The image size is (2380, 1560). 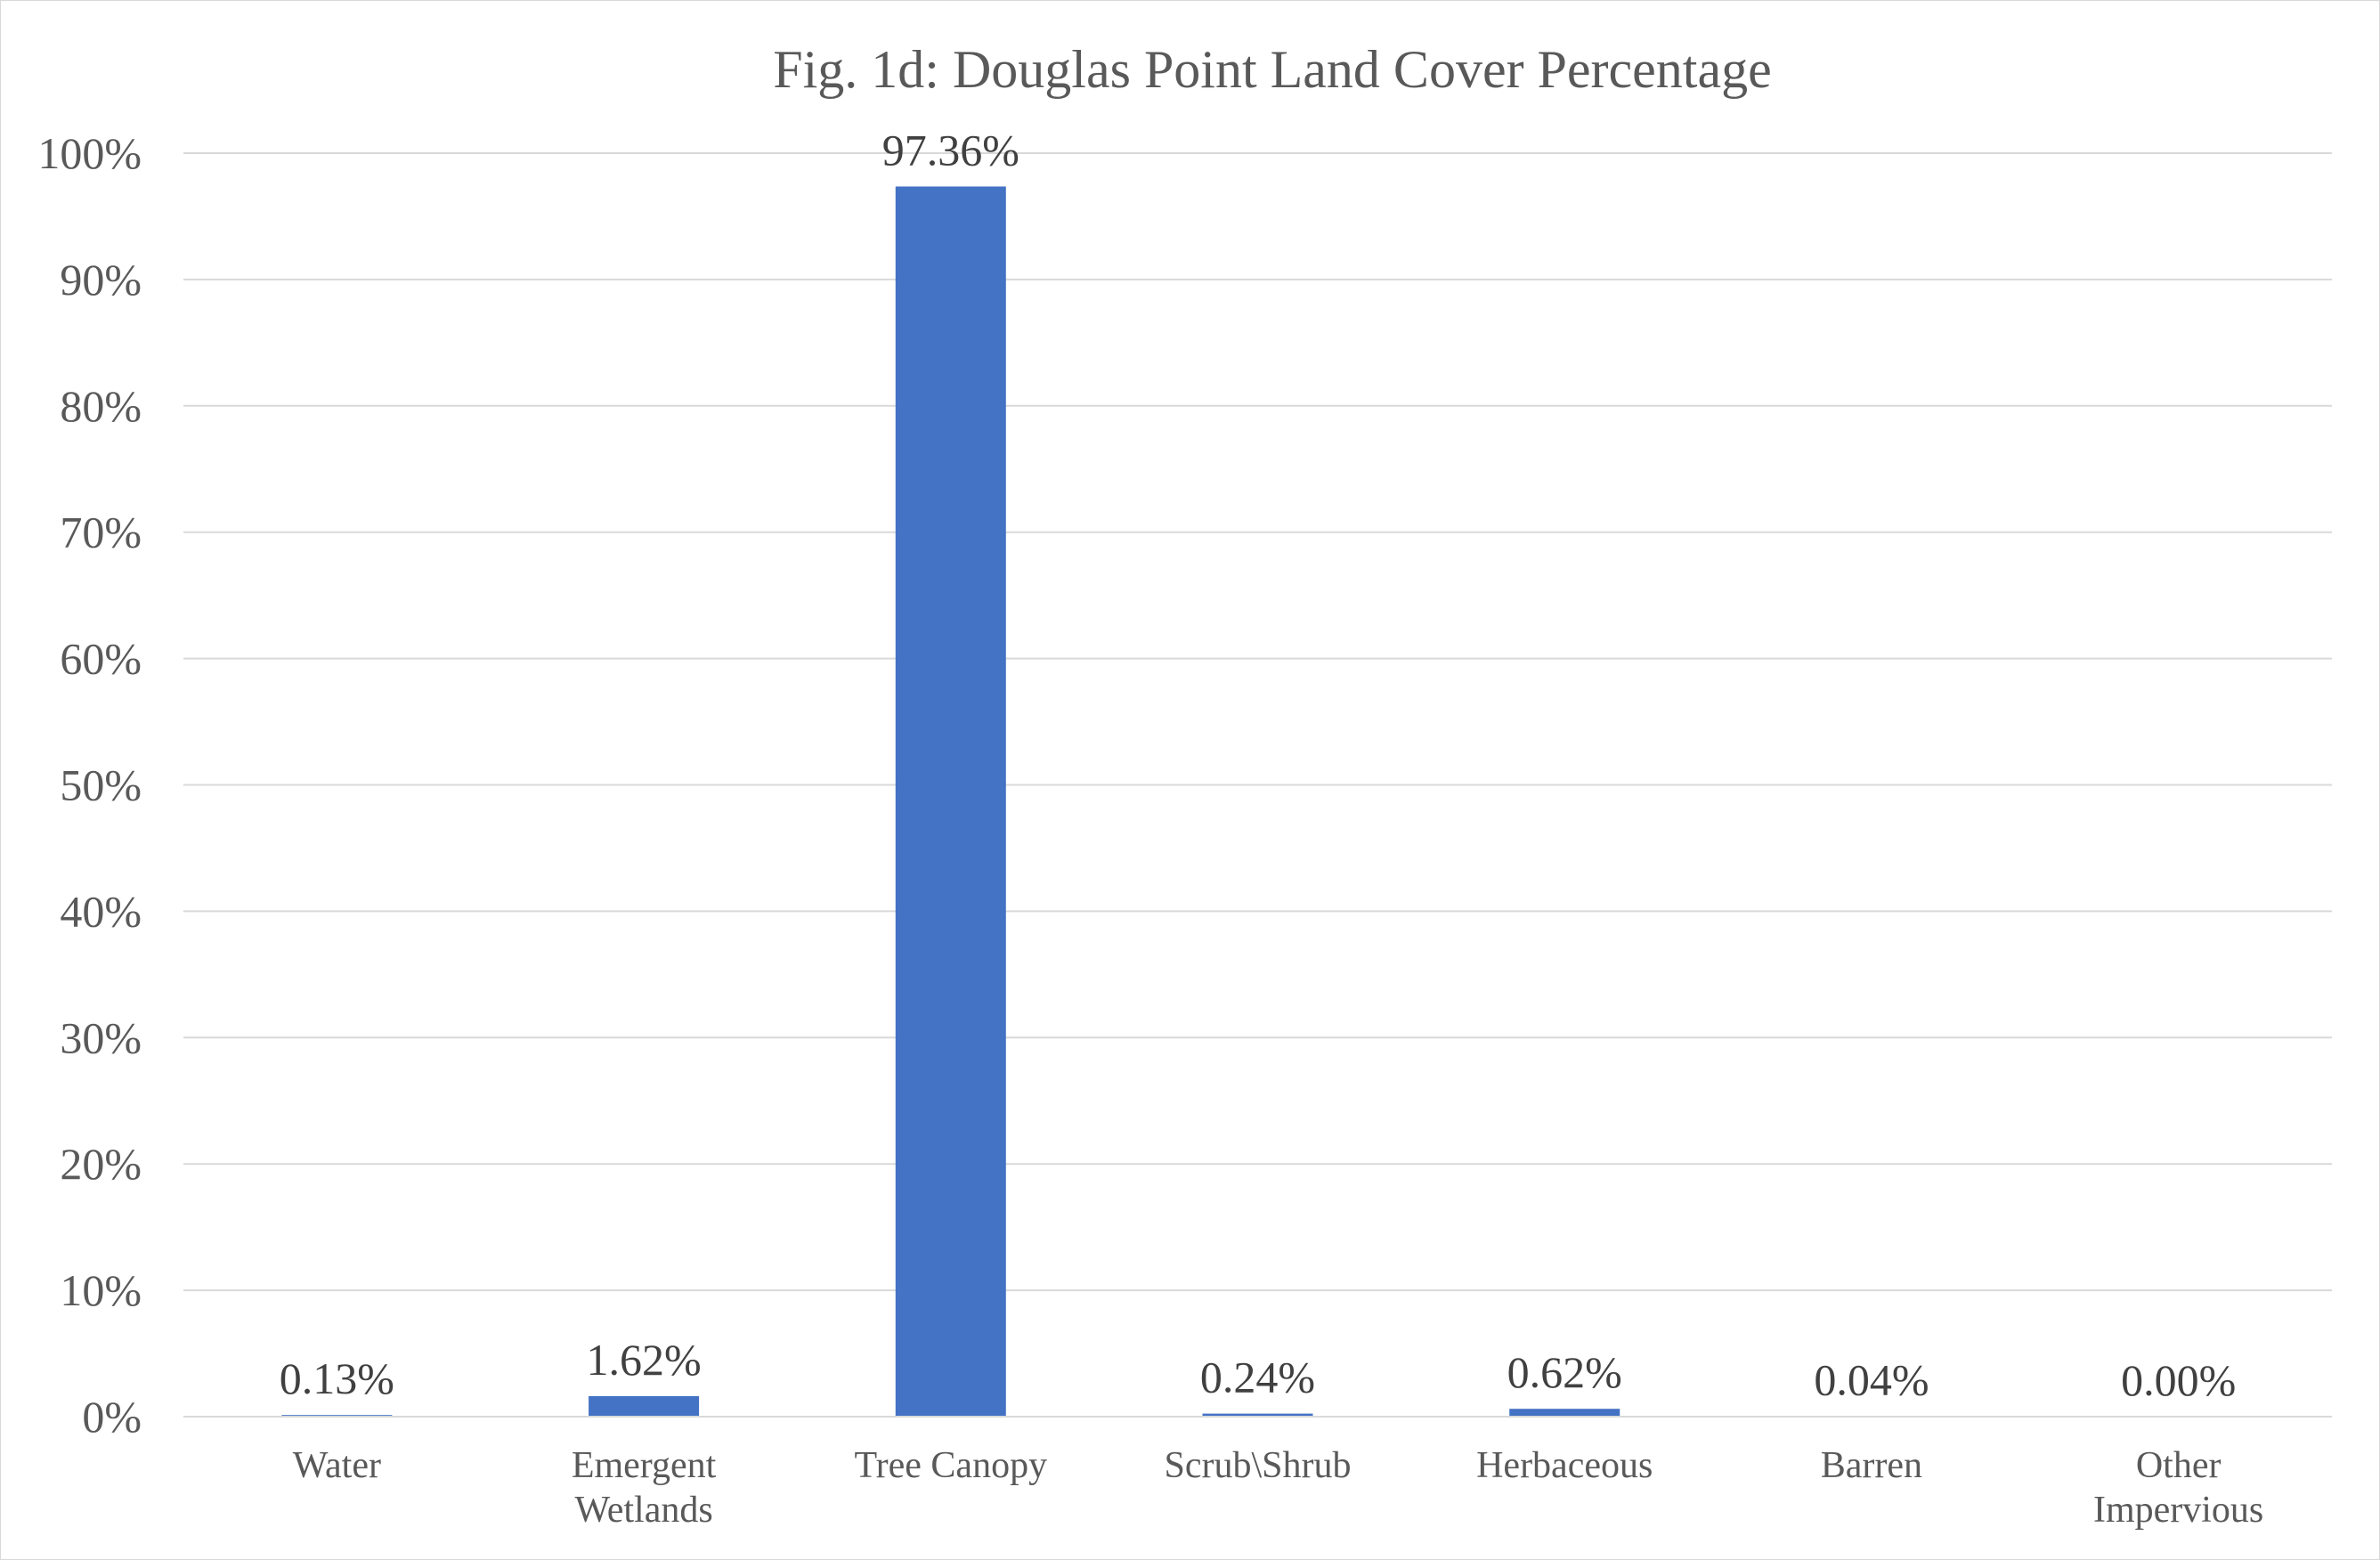 I want to click on y-tick-label: 10%, so click(x=101, y=1290).